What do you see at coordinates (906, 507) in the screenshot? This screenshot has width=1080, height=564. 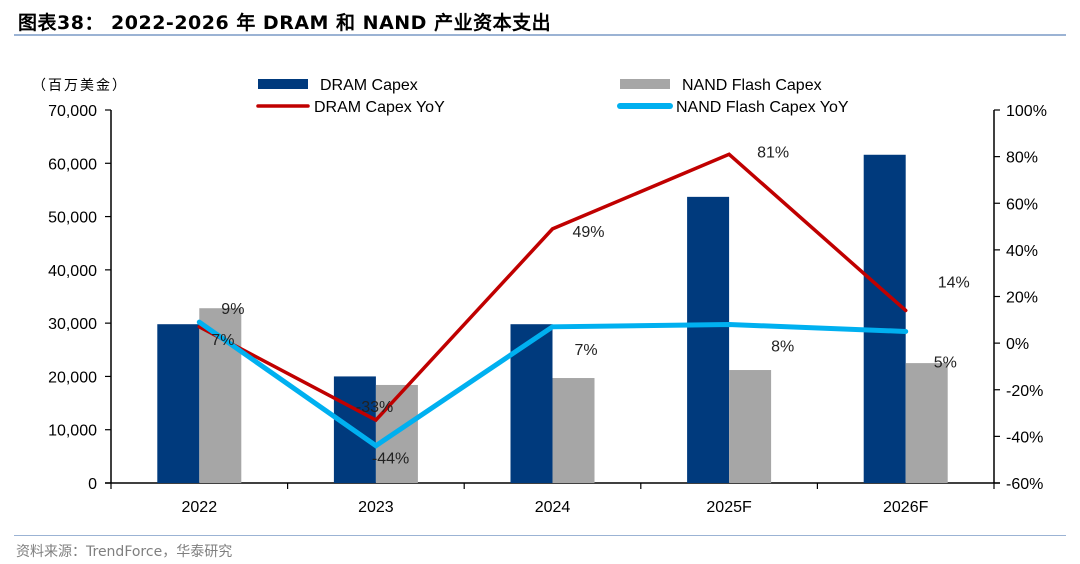 I see `x-axis-tick-label: 2026F` at bounding box center [906, 507].